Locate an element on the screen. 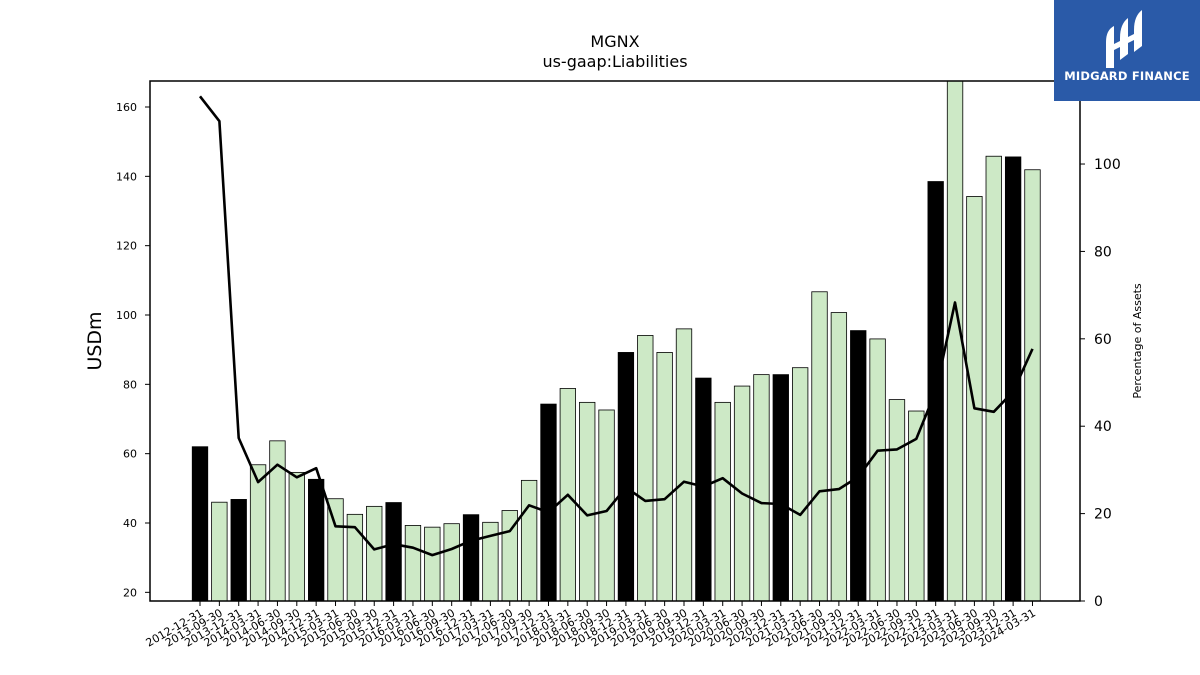  y-axis-label: USDm is located at coordinates (95, 340).